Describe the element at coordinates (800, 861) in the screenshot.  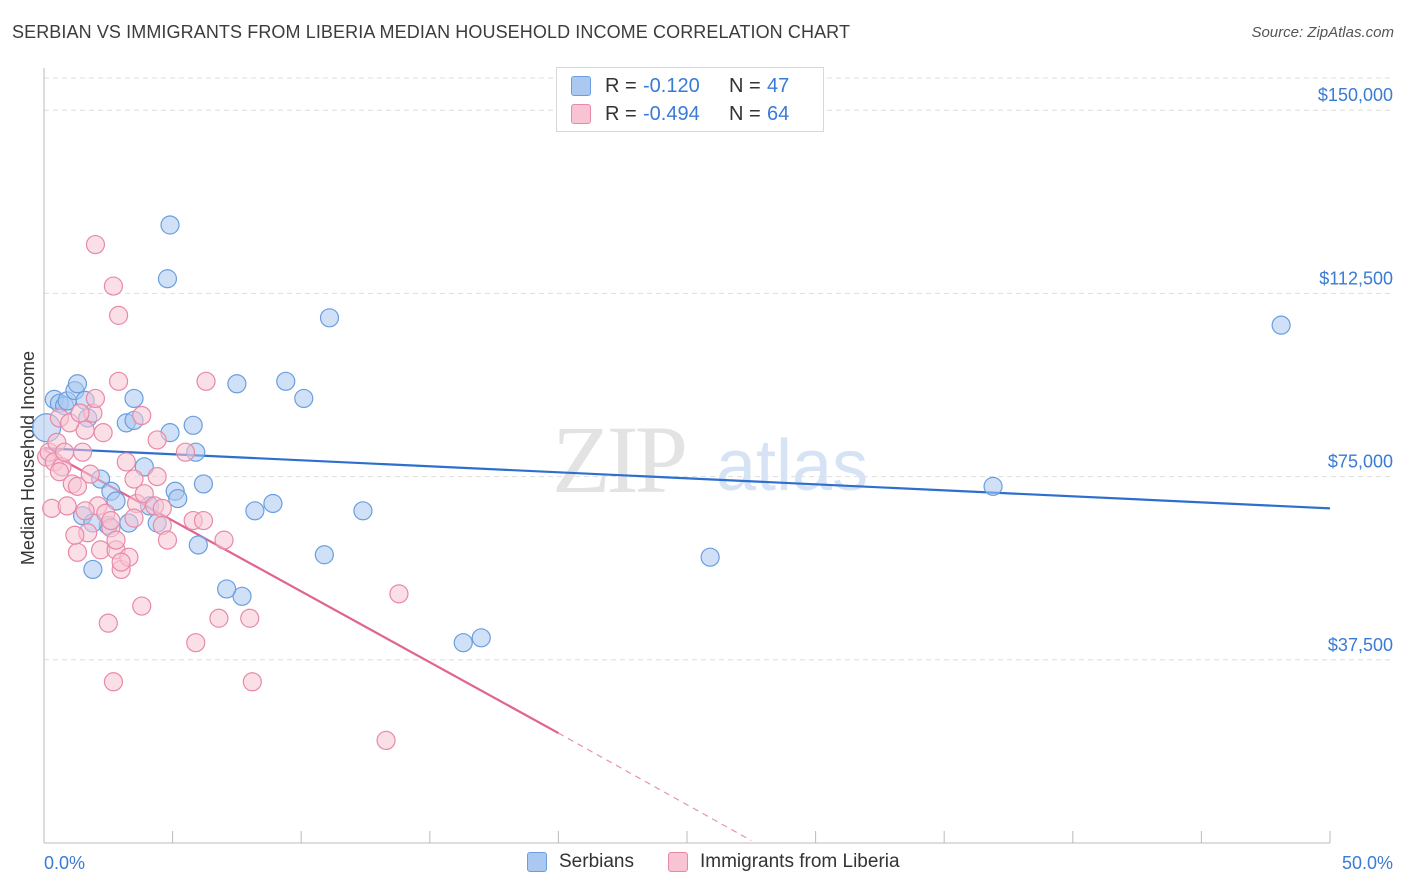
I see `legend-label-liberia: Immigrants from Liberia` at that location.